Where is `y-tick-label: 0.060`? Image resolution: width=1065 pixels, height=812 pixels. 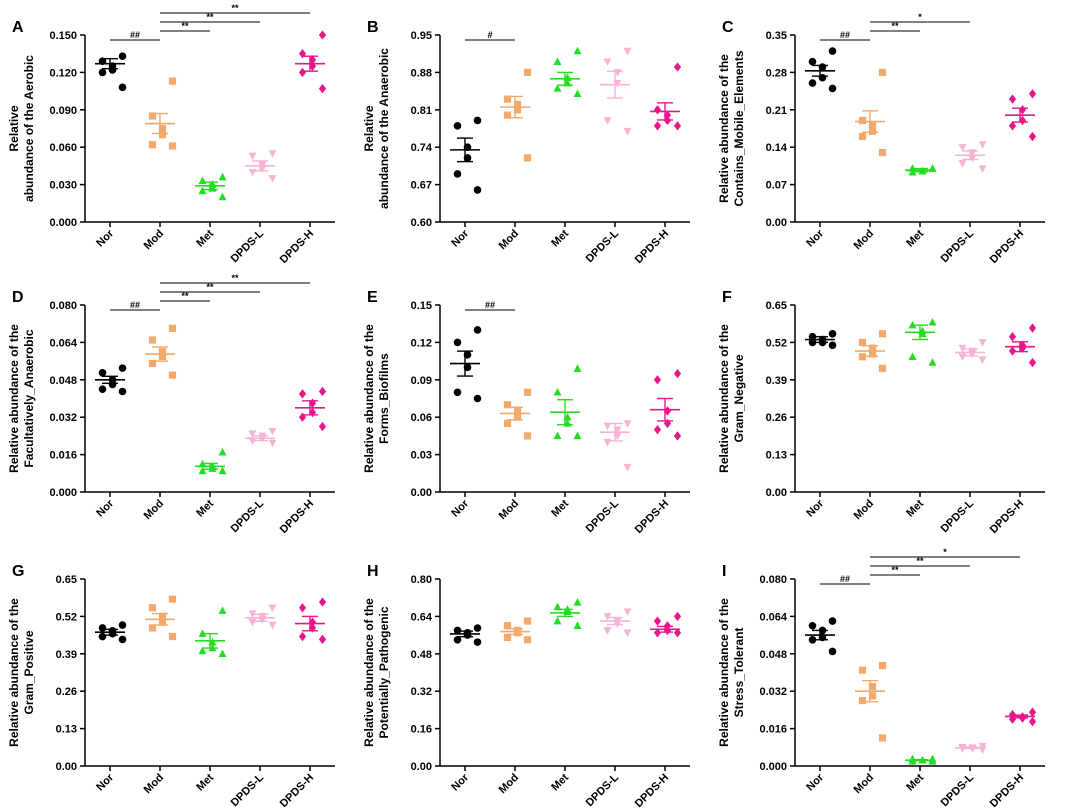
y-tick-label: 0.060 is located at coordinates (63, 148).